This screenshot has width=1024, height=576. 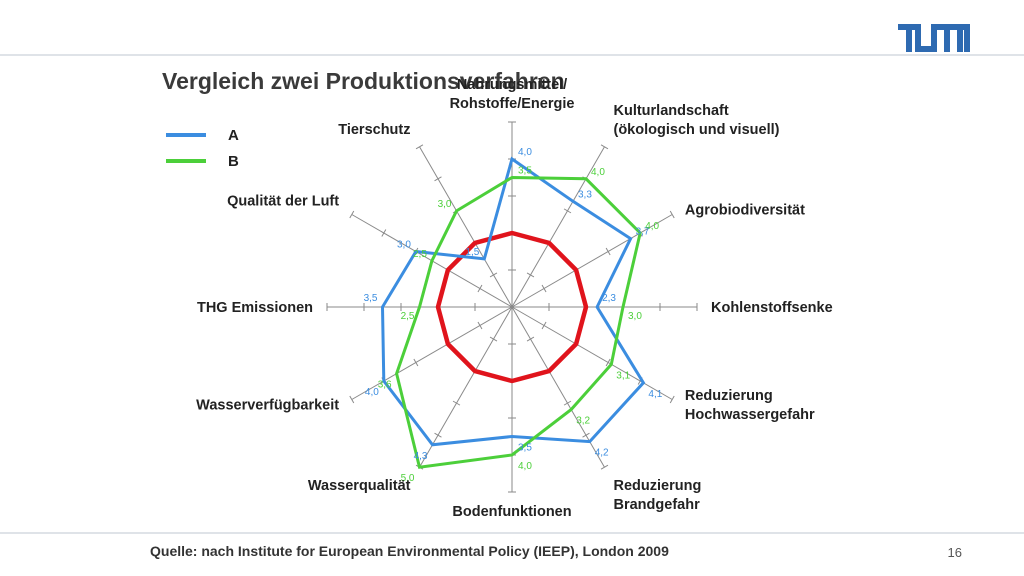 I want to click on axis-label-line: Wasserqualität, so click(x=359, y=486).